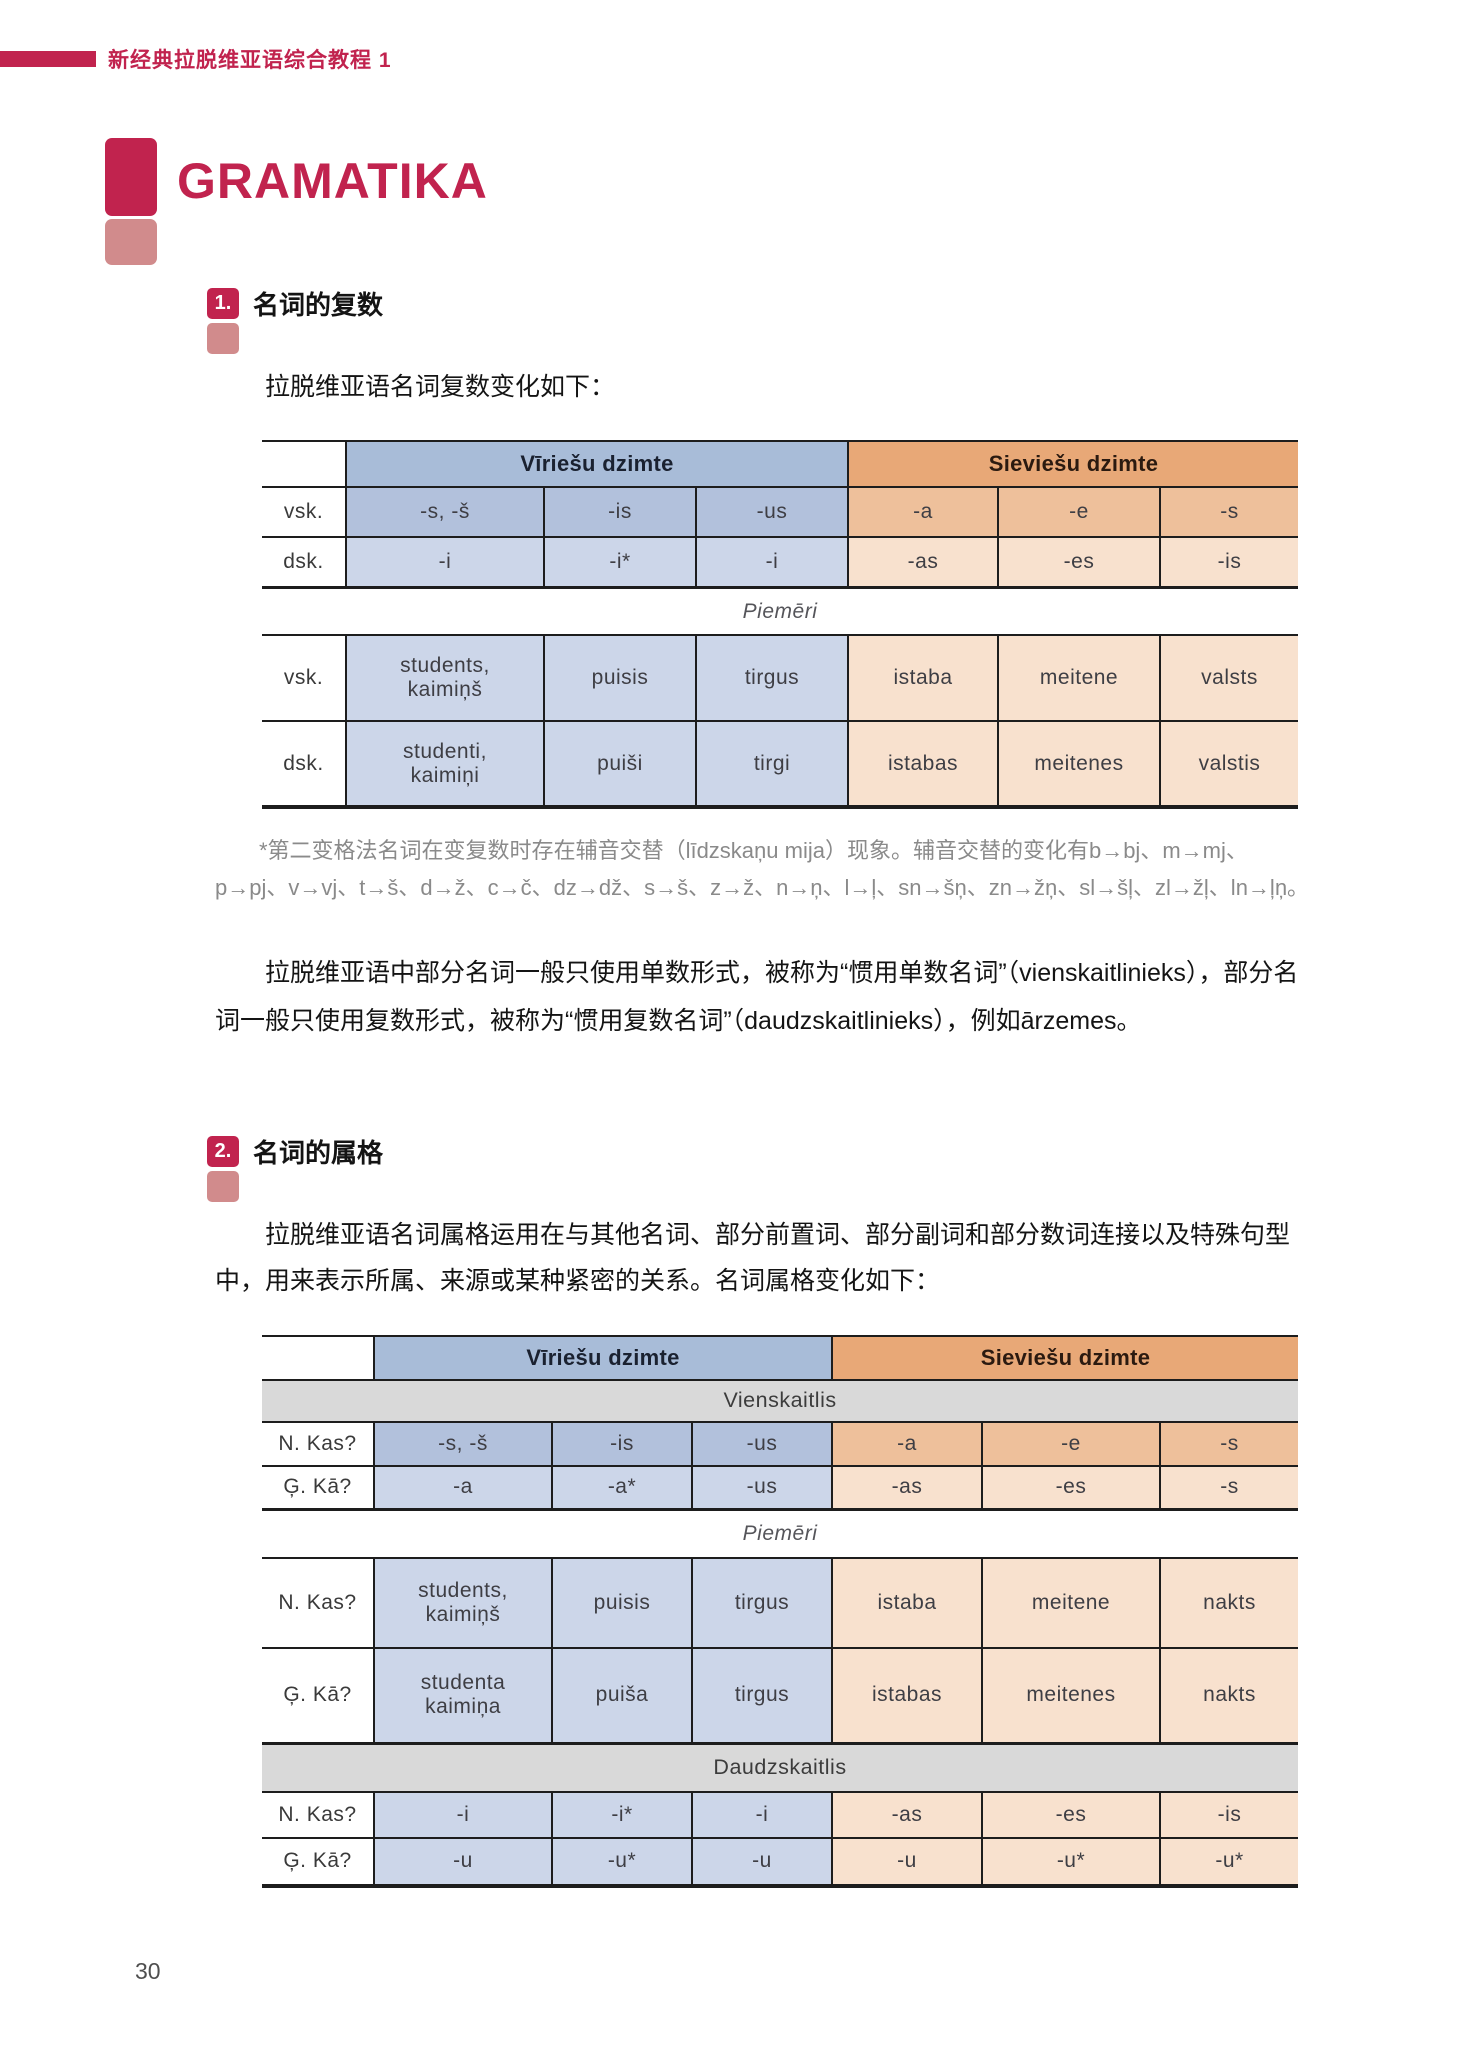  Describe the element at coordinates (621, 1696) in the screenshot. I see `example-cell: puiša` at that location.